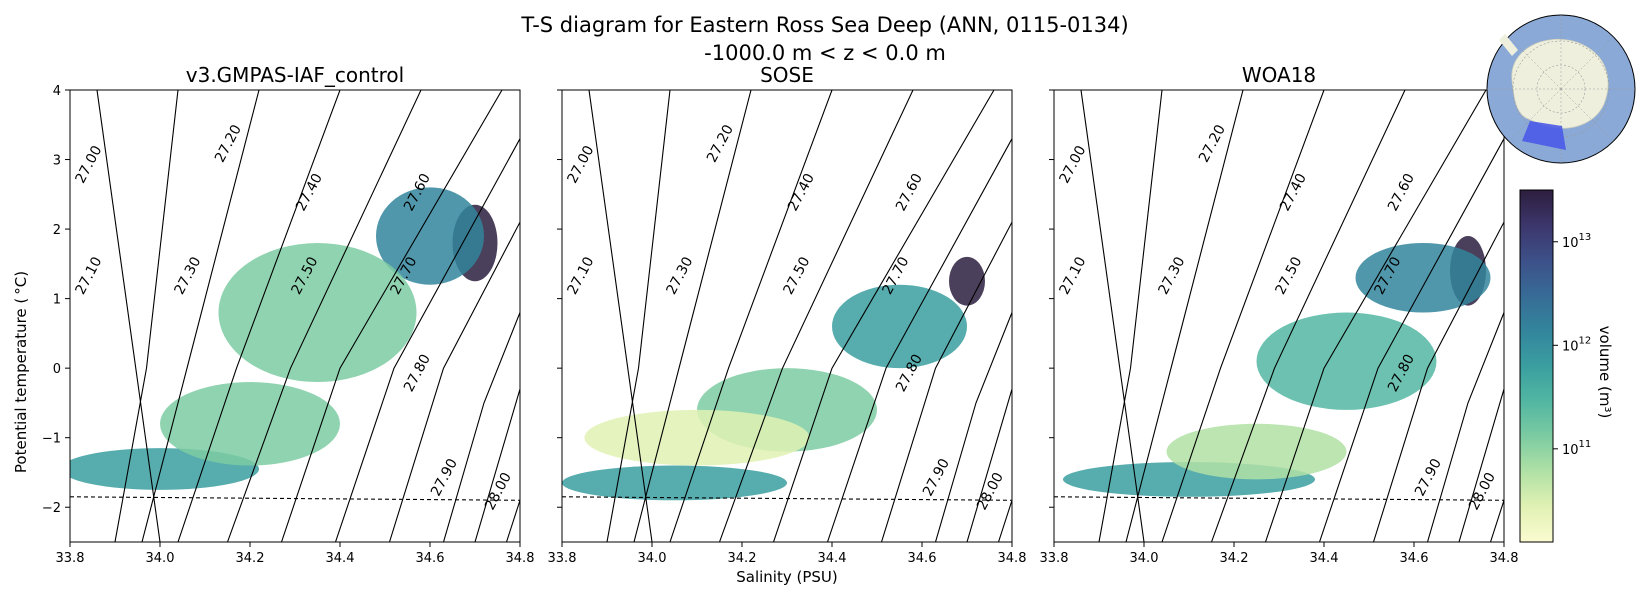 This screenshot has height=604, width=1650. What do you see at coordinates (57, 230) in the screenshot?
I see `y-tick-label: 2` at bounding box center [57, 230].